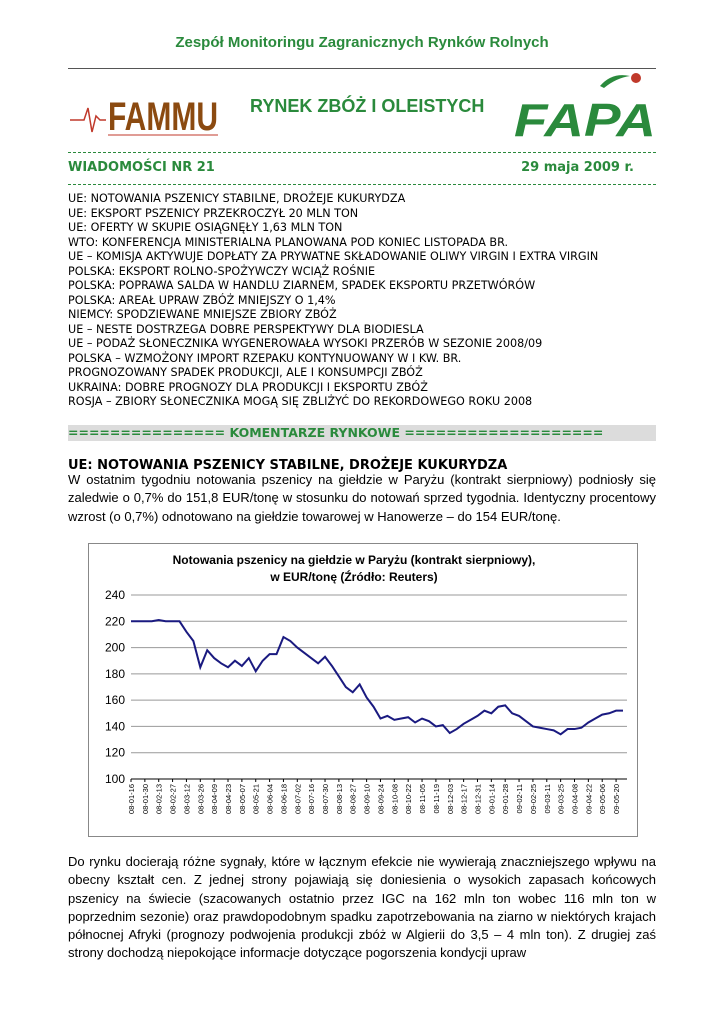  Describe the element at coordinates (186, 799) in the screenshot. I see `x-tick-label: 08-03-12` at that location.